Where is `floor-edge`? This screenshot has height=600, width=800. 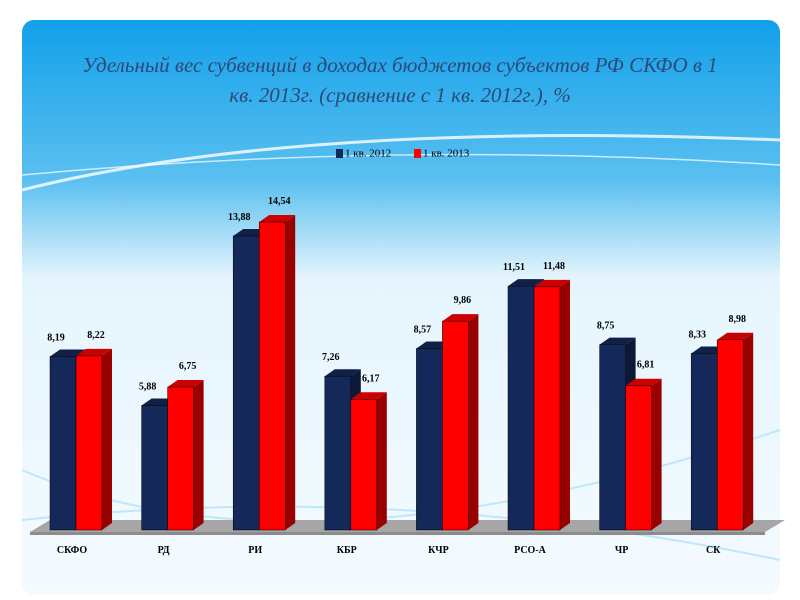
floor-edge is located at coordinates (397, 533).